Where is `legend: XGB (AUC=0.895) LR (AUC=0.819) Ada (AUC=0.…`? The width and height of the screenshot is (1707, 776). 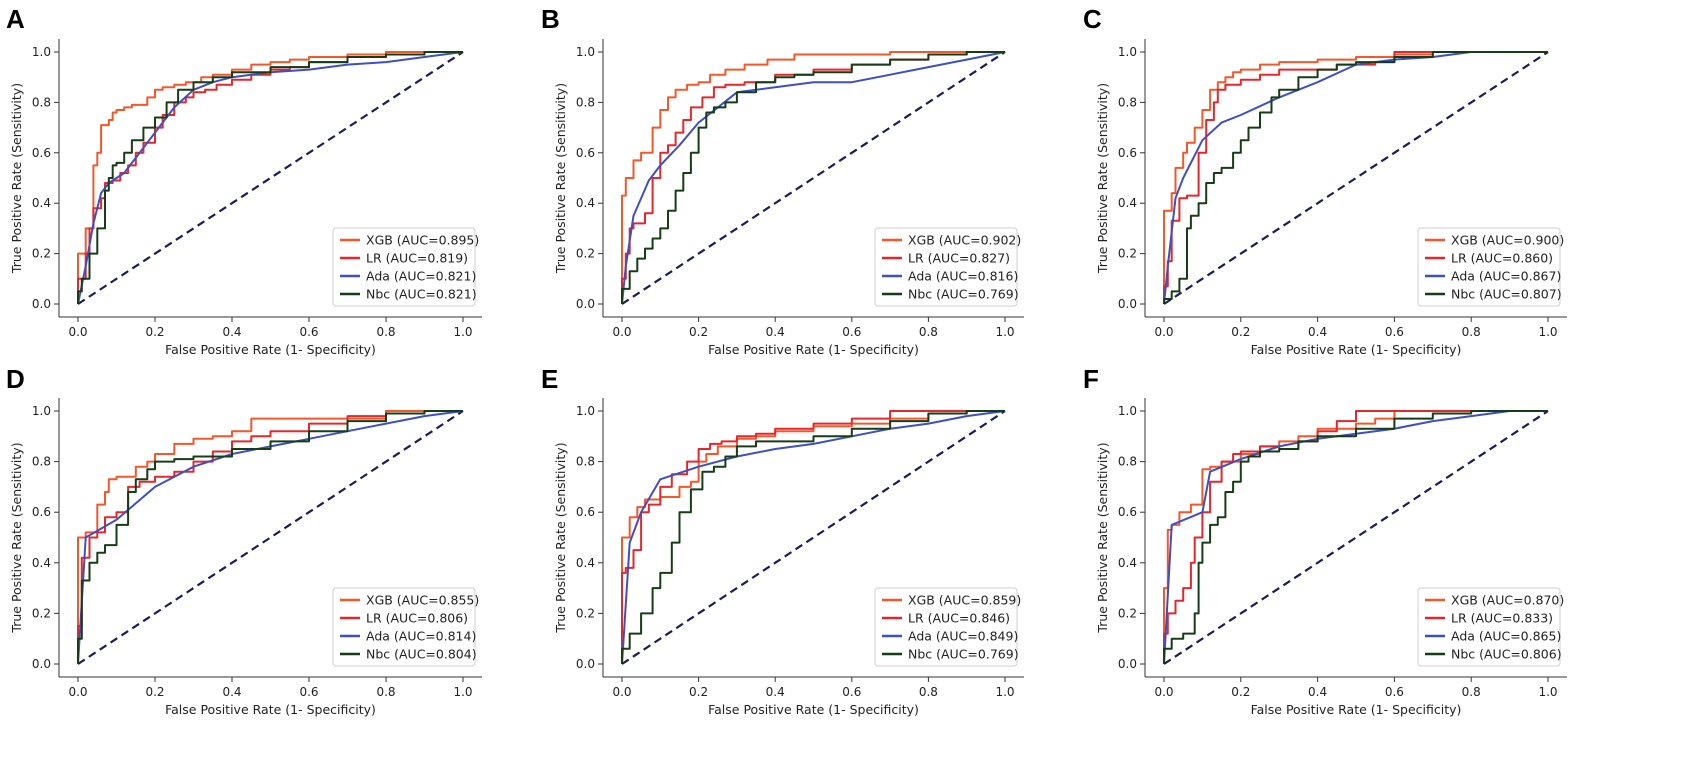 legend: XGB (AUC=0.895) LR (AUC=0.819) Ada (AUC=0.… is located at coordinates (405, 267).